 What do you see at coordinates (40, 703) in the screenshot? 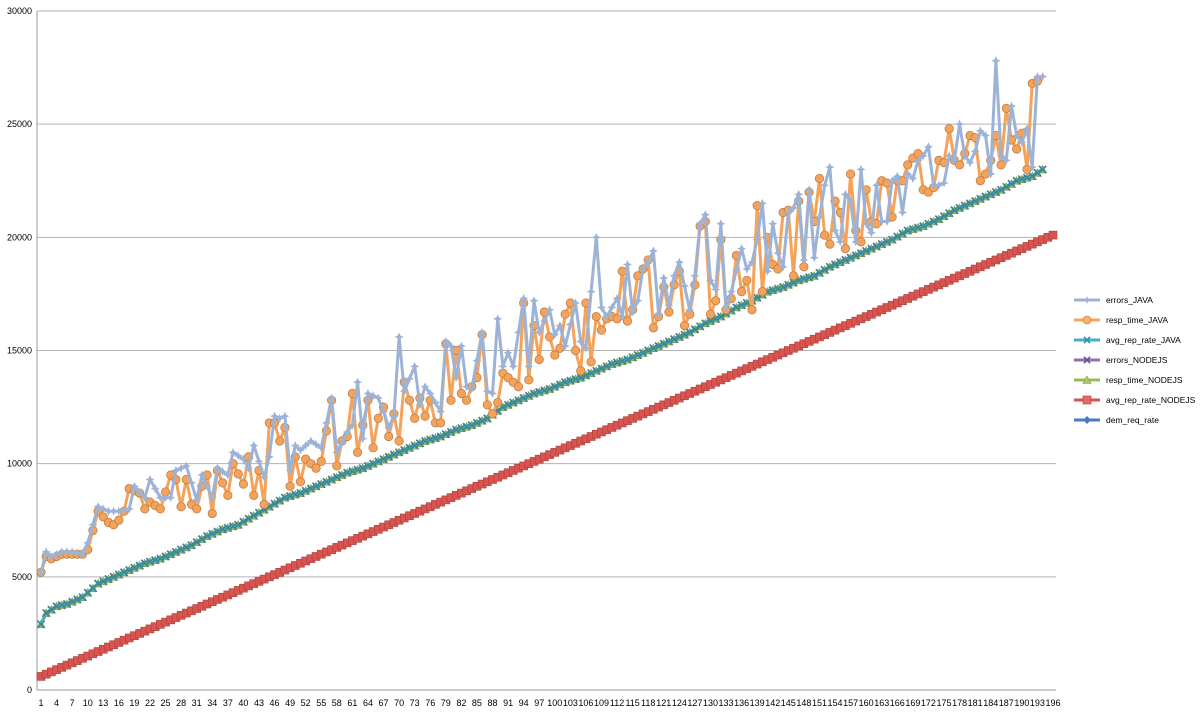
I see `x-tick-label: 1` at bounding box center [40, 703].